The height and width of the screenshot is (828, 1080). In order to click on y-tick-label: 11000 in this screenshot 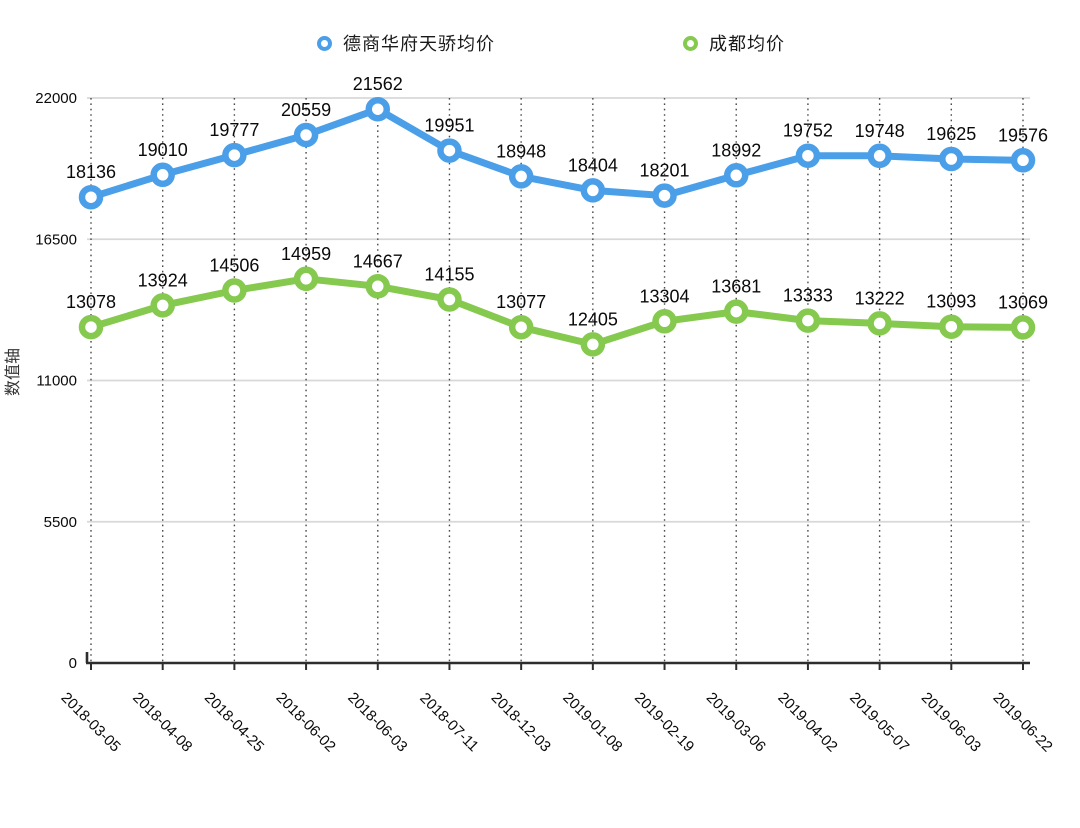, I will do `click(56, 381)`.